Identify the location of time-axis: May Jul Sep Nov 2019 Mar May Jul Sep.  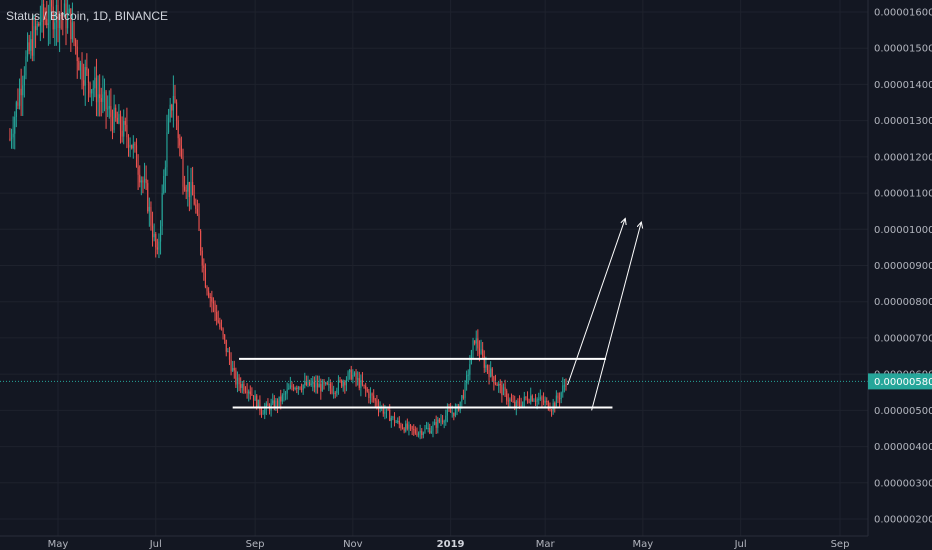
(434, 542).